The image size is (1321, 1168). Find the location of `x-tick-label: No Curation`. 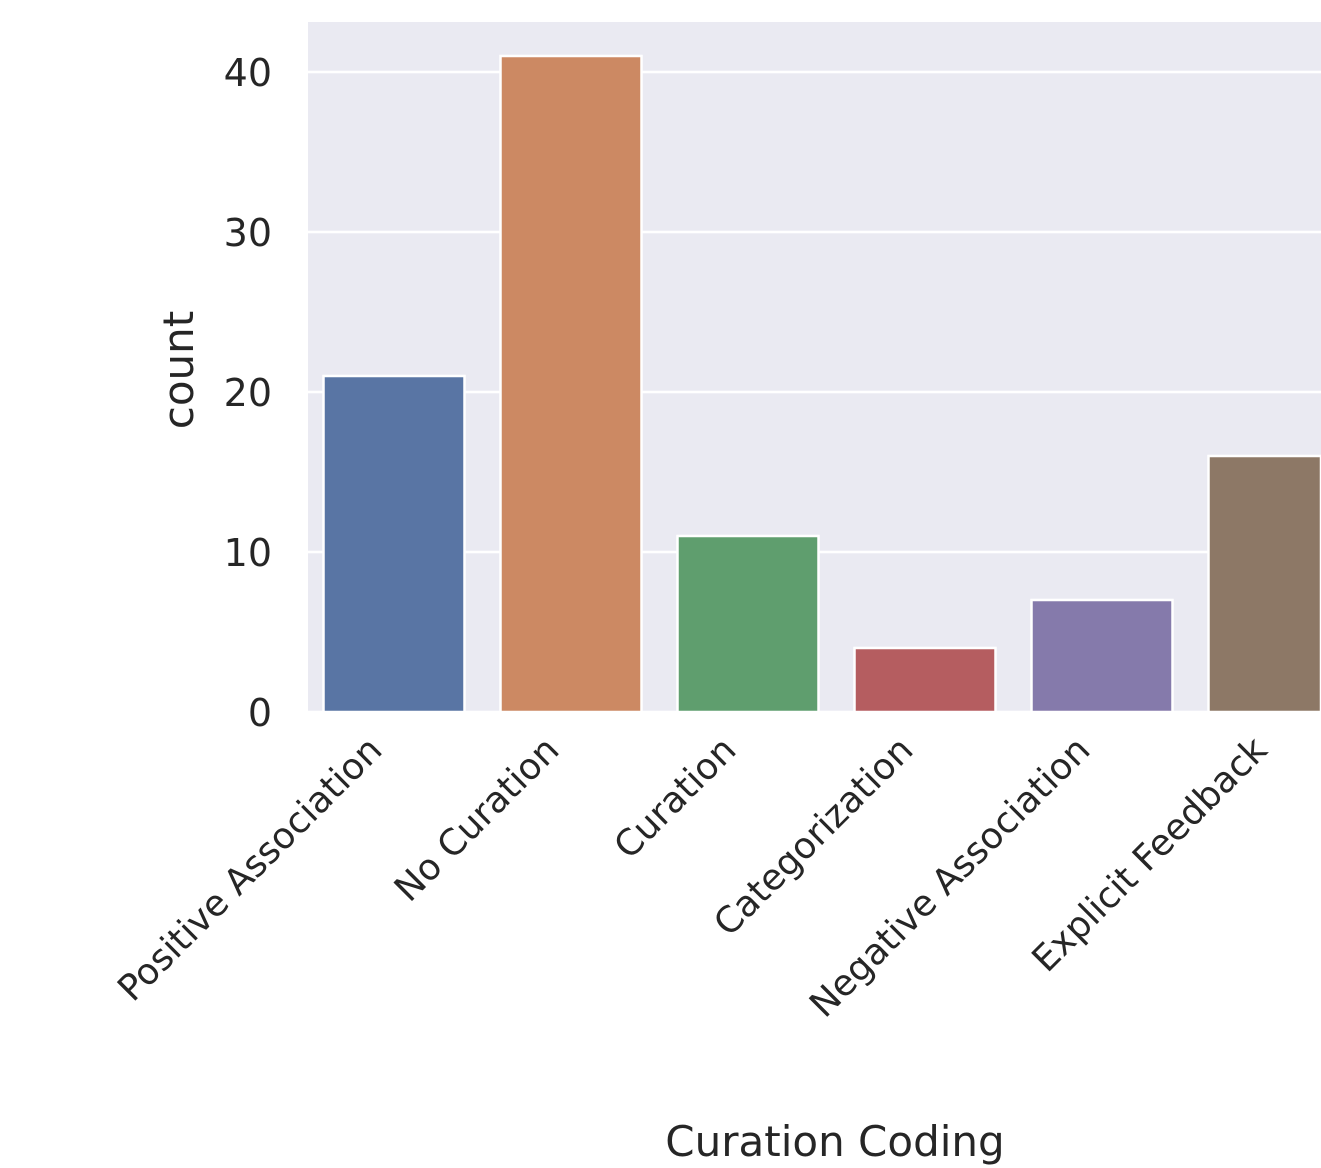

x-tick-label: No Curation is located at coordinates (477, 819).